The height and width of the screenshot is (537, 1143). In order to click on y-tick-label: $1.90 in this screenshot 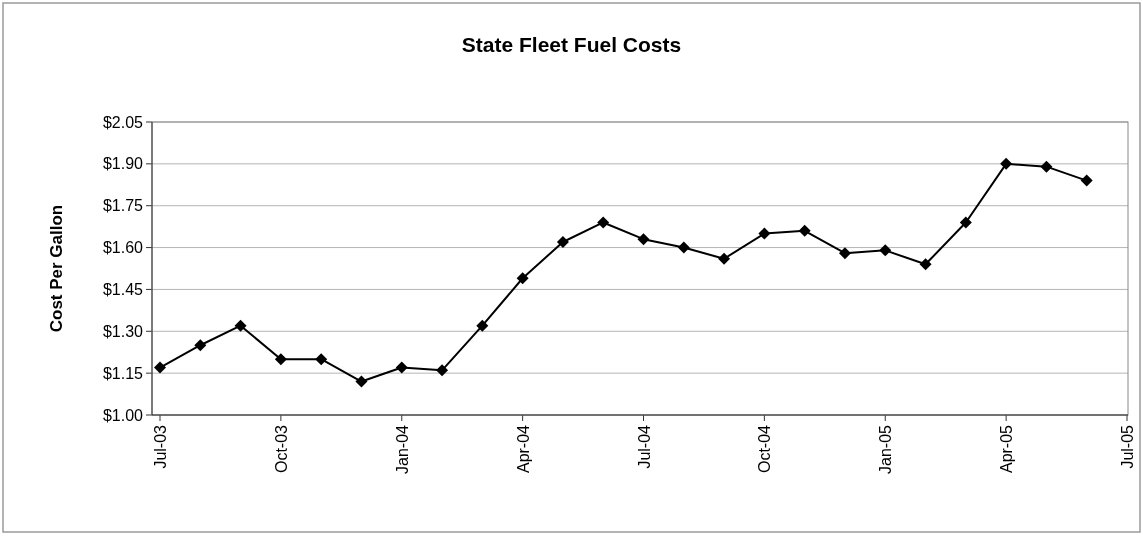, I will do `click(123, 164)`.